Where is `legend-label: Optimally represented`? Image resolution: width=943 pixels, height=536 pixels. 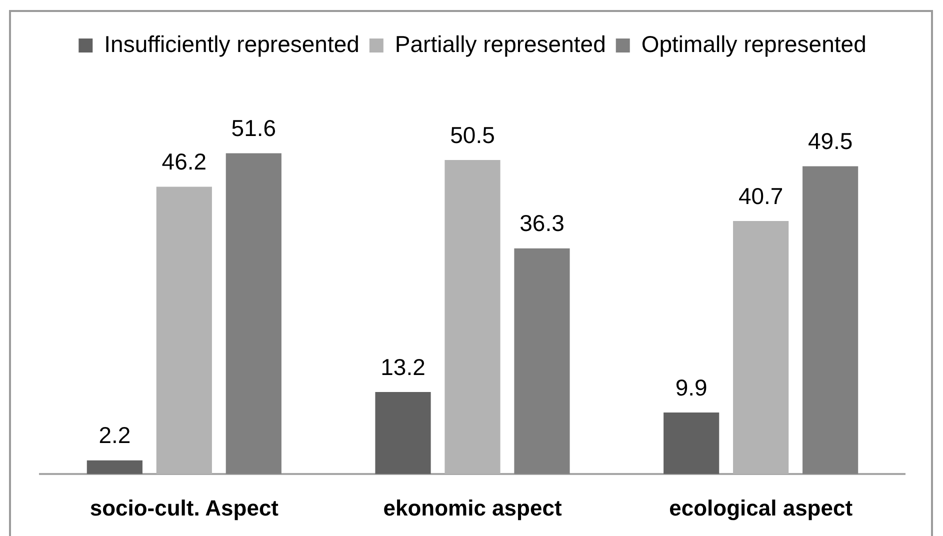 legend-label: Optimally represented is located at coordinates (753, 43).